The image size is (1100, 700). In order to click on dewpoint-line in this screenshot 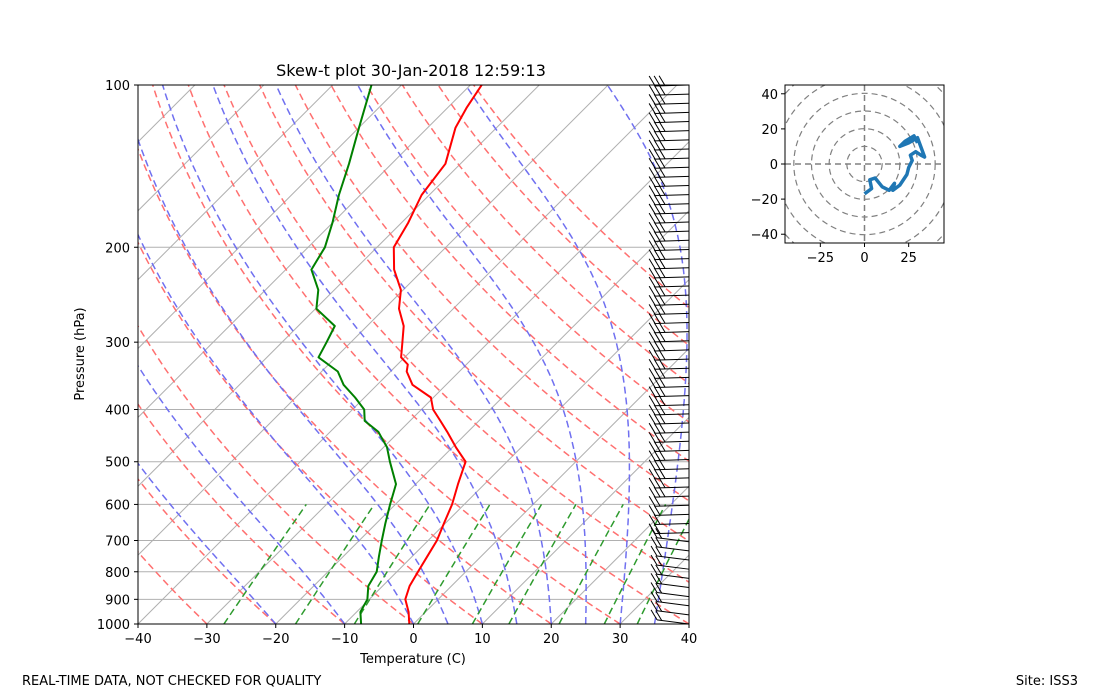, I will do `click(353, 354)`.